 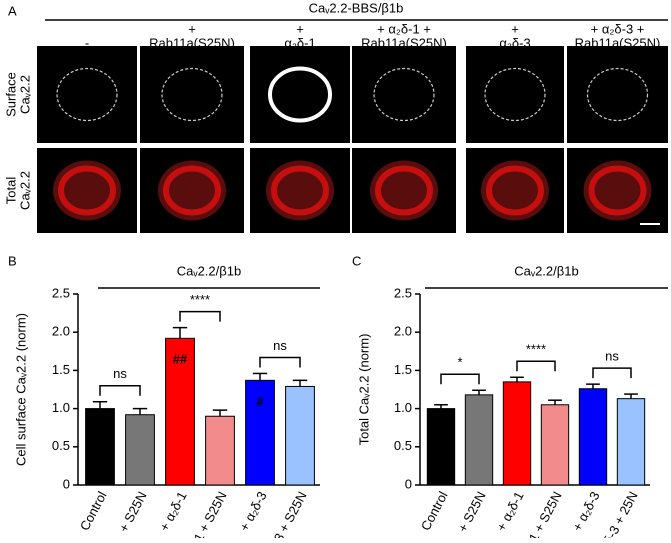 What do you see at coordinates (260, 401) in the screenshot?
I see `bar-label: #` at bounding box center [260, 401].